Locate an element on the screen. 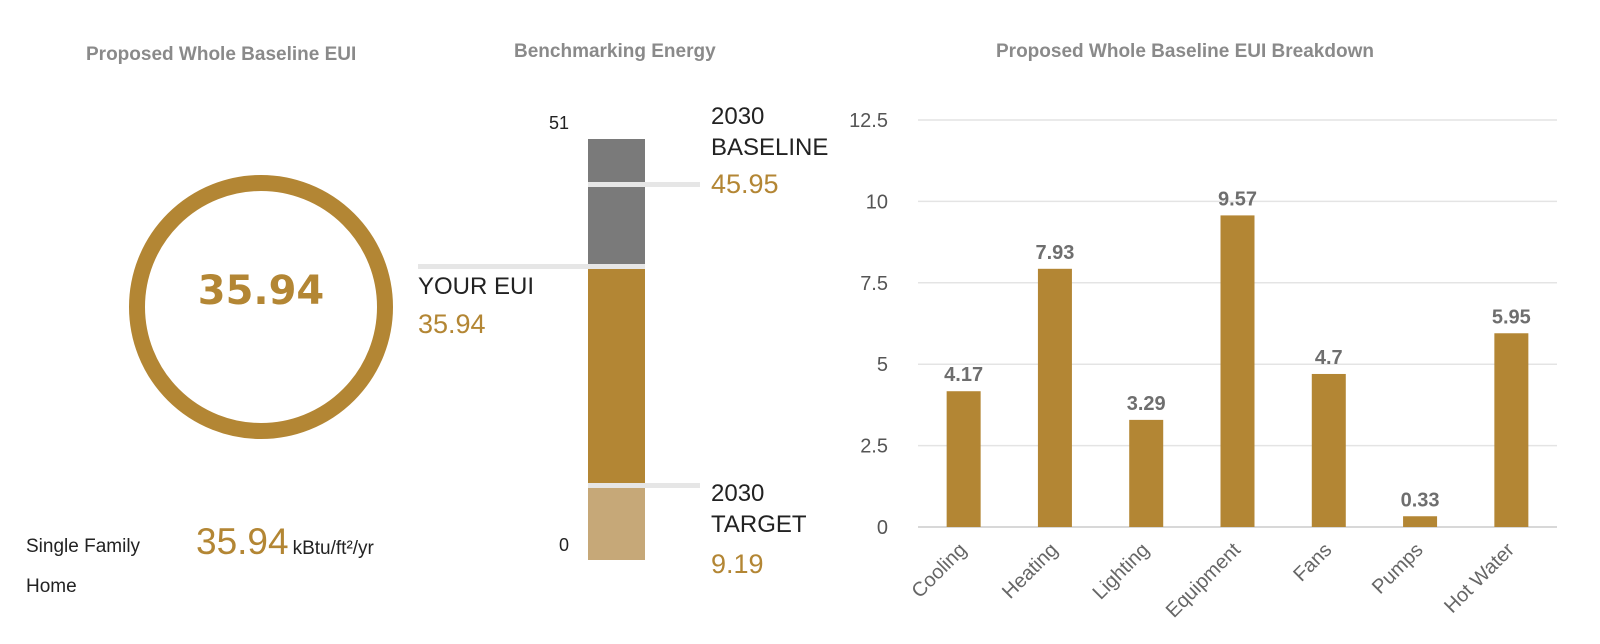  data-label: 5.95 is located at coordinates (1511, 317).